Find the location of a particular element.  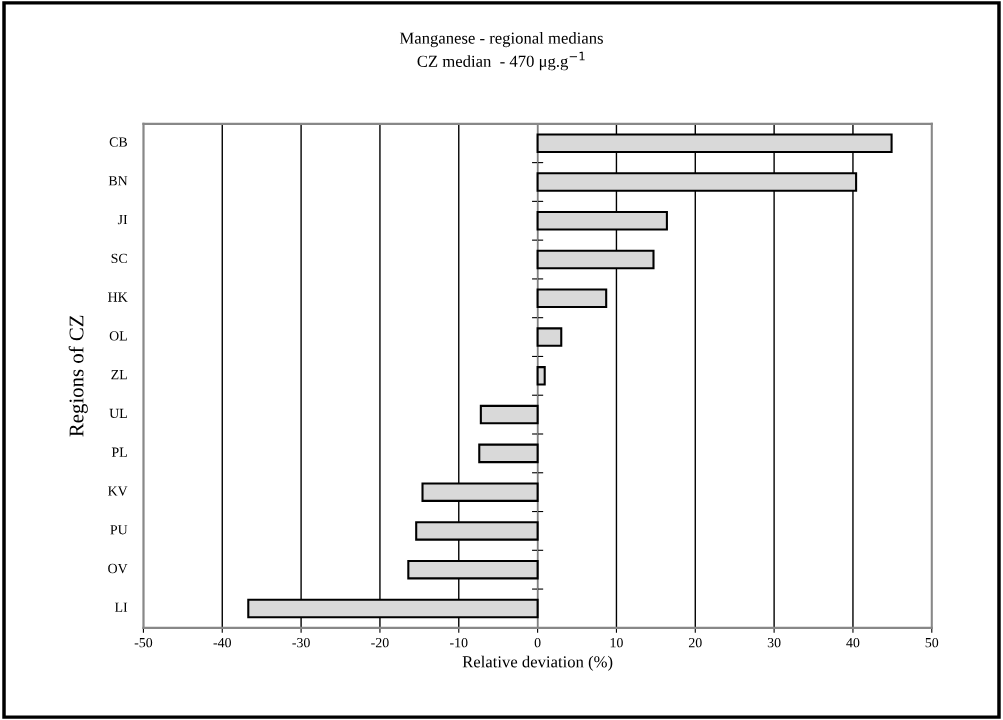

y-tick-label: OV is located at coordinates (118, 568).